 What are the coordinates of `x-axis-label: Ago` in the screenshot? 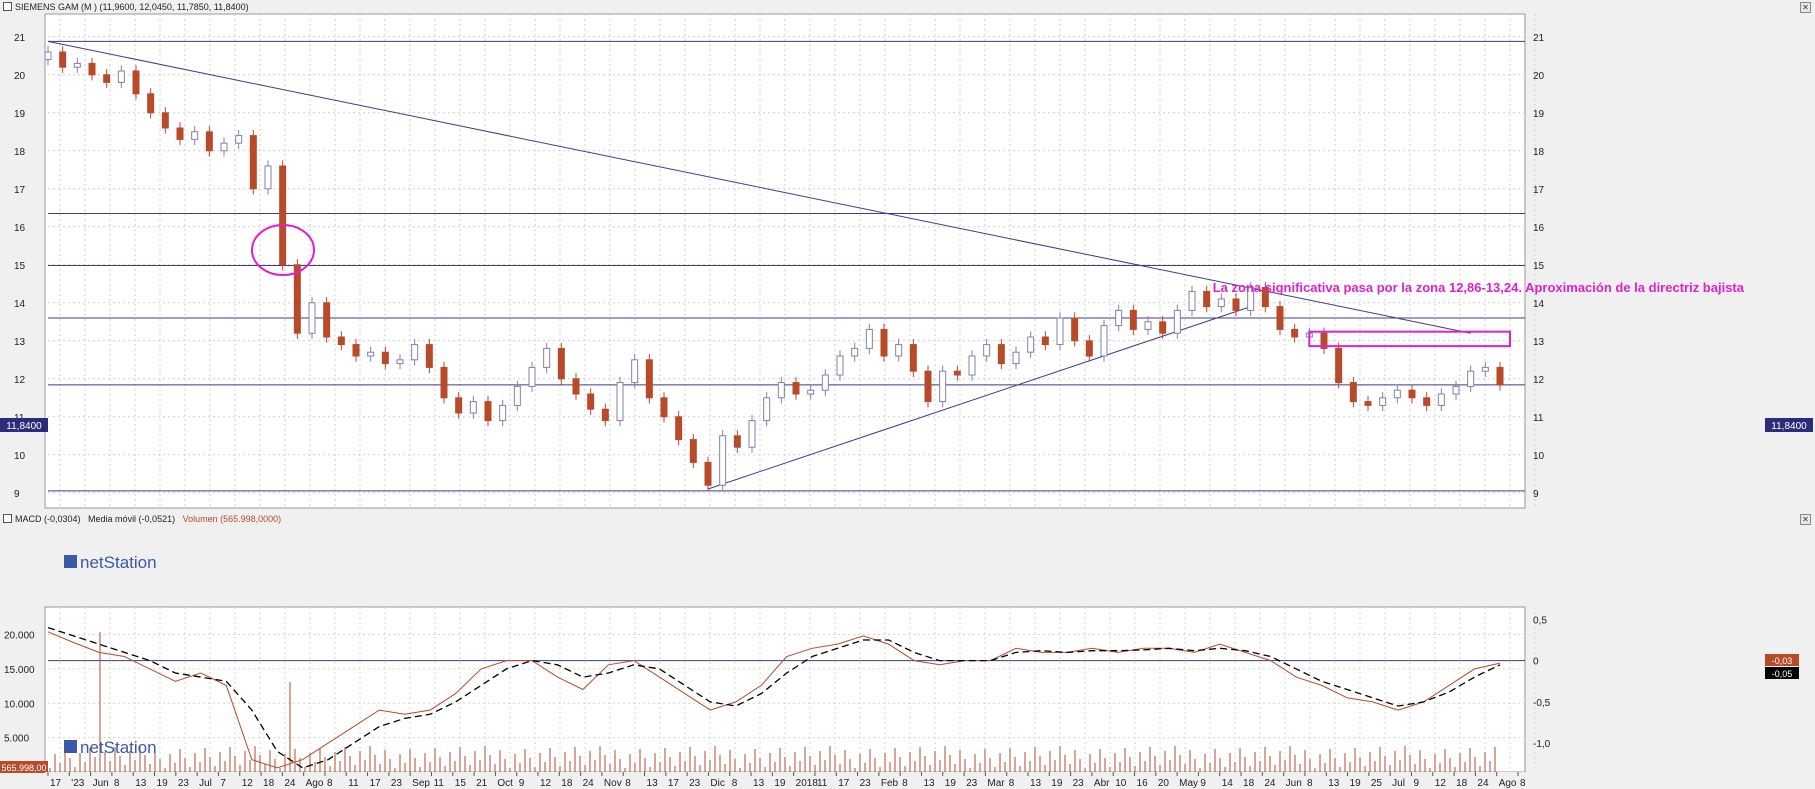 It's located at (315, 783).